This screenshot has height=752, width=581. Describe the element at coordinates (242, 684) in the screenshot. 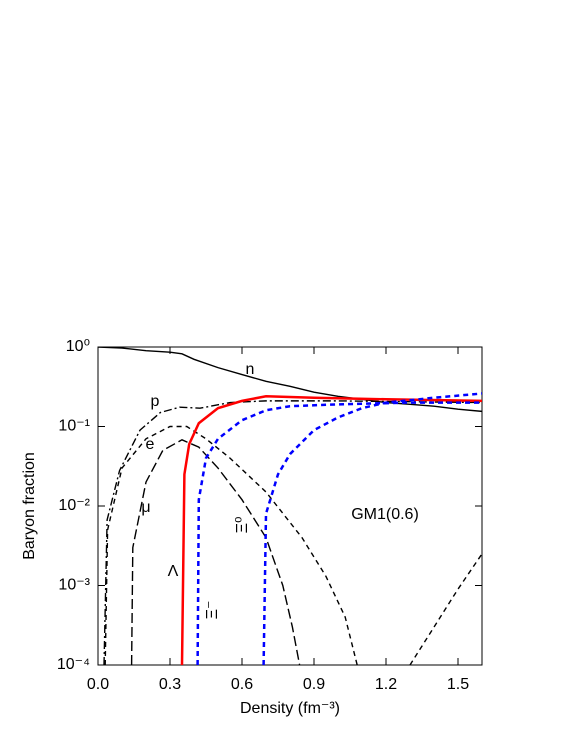

I see `x-tick-label: 0.6` at that location.